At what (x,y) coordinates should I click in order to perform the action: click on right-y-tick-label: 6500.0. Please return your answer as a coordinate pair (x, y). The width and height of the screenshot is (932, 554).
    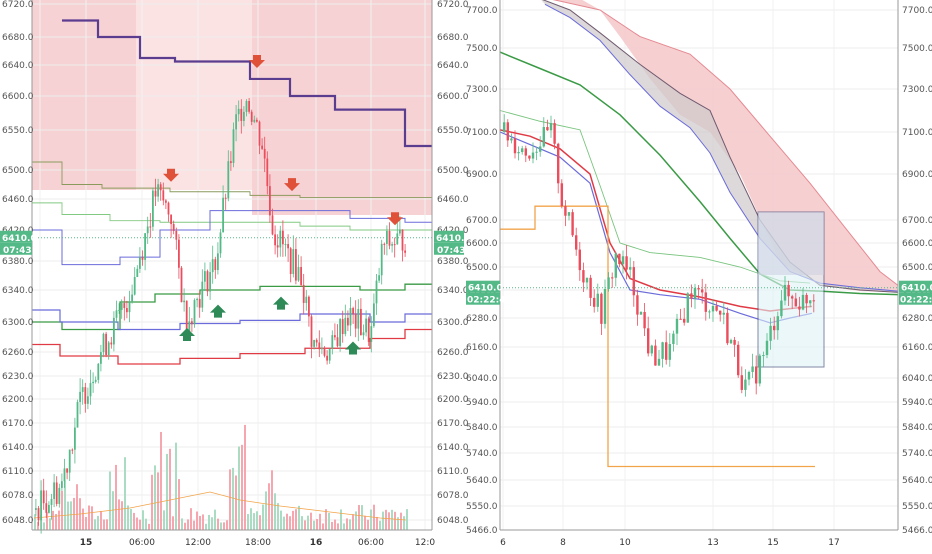
    Looking at the image, I should click on (453, 171).